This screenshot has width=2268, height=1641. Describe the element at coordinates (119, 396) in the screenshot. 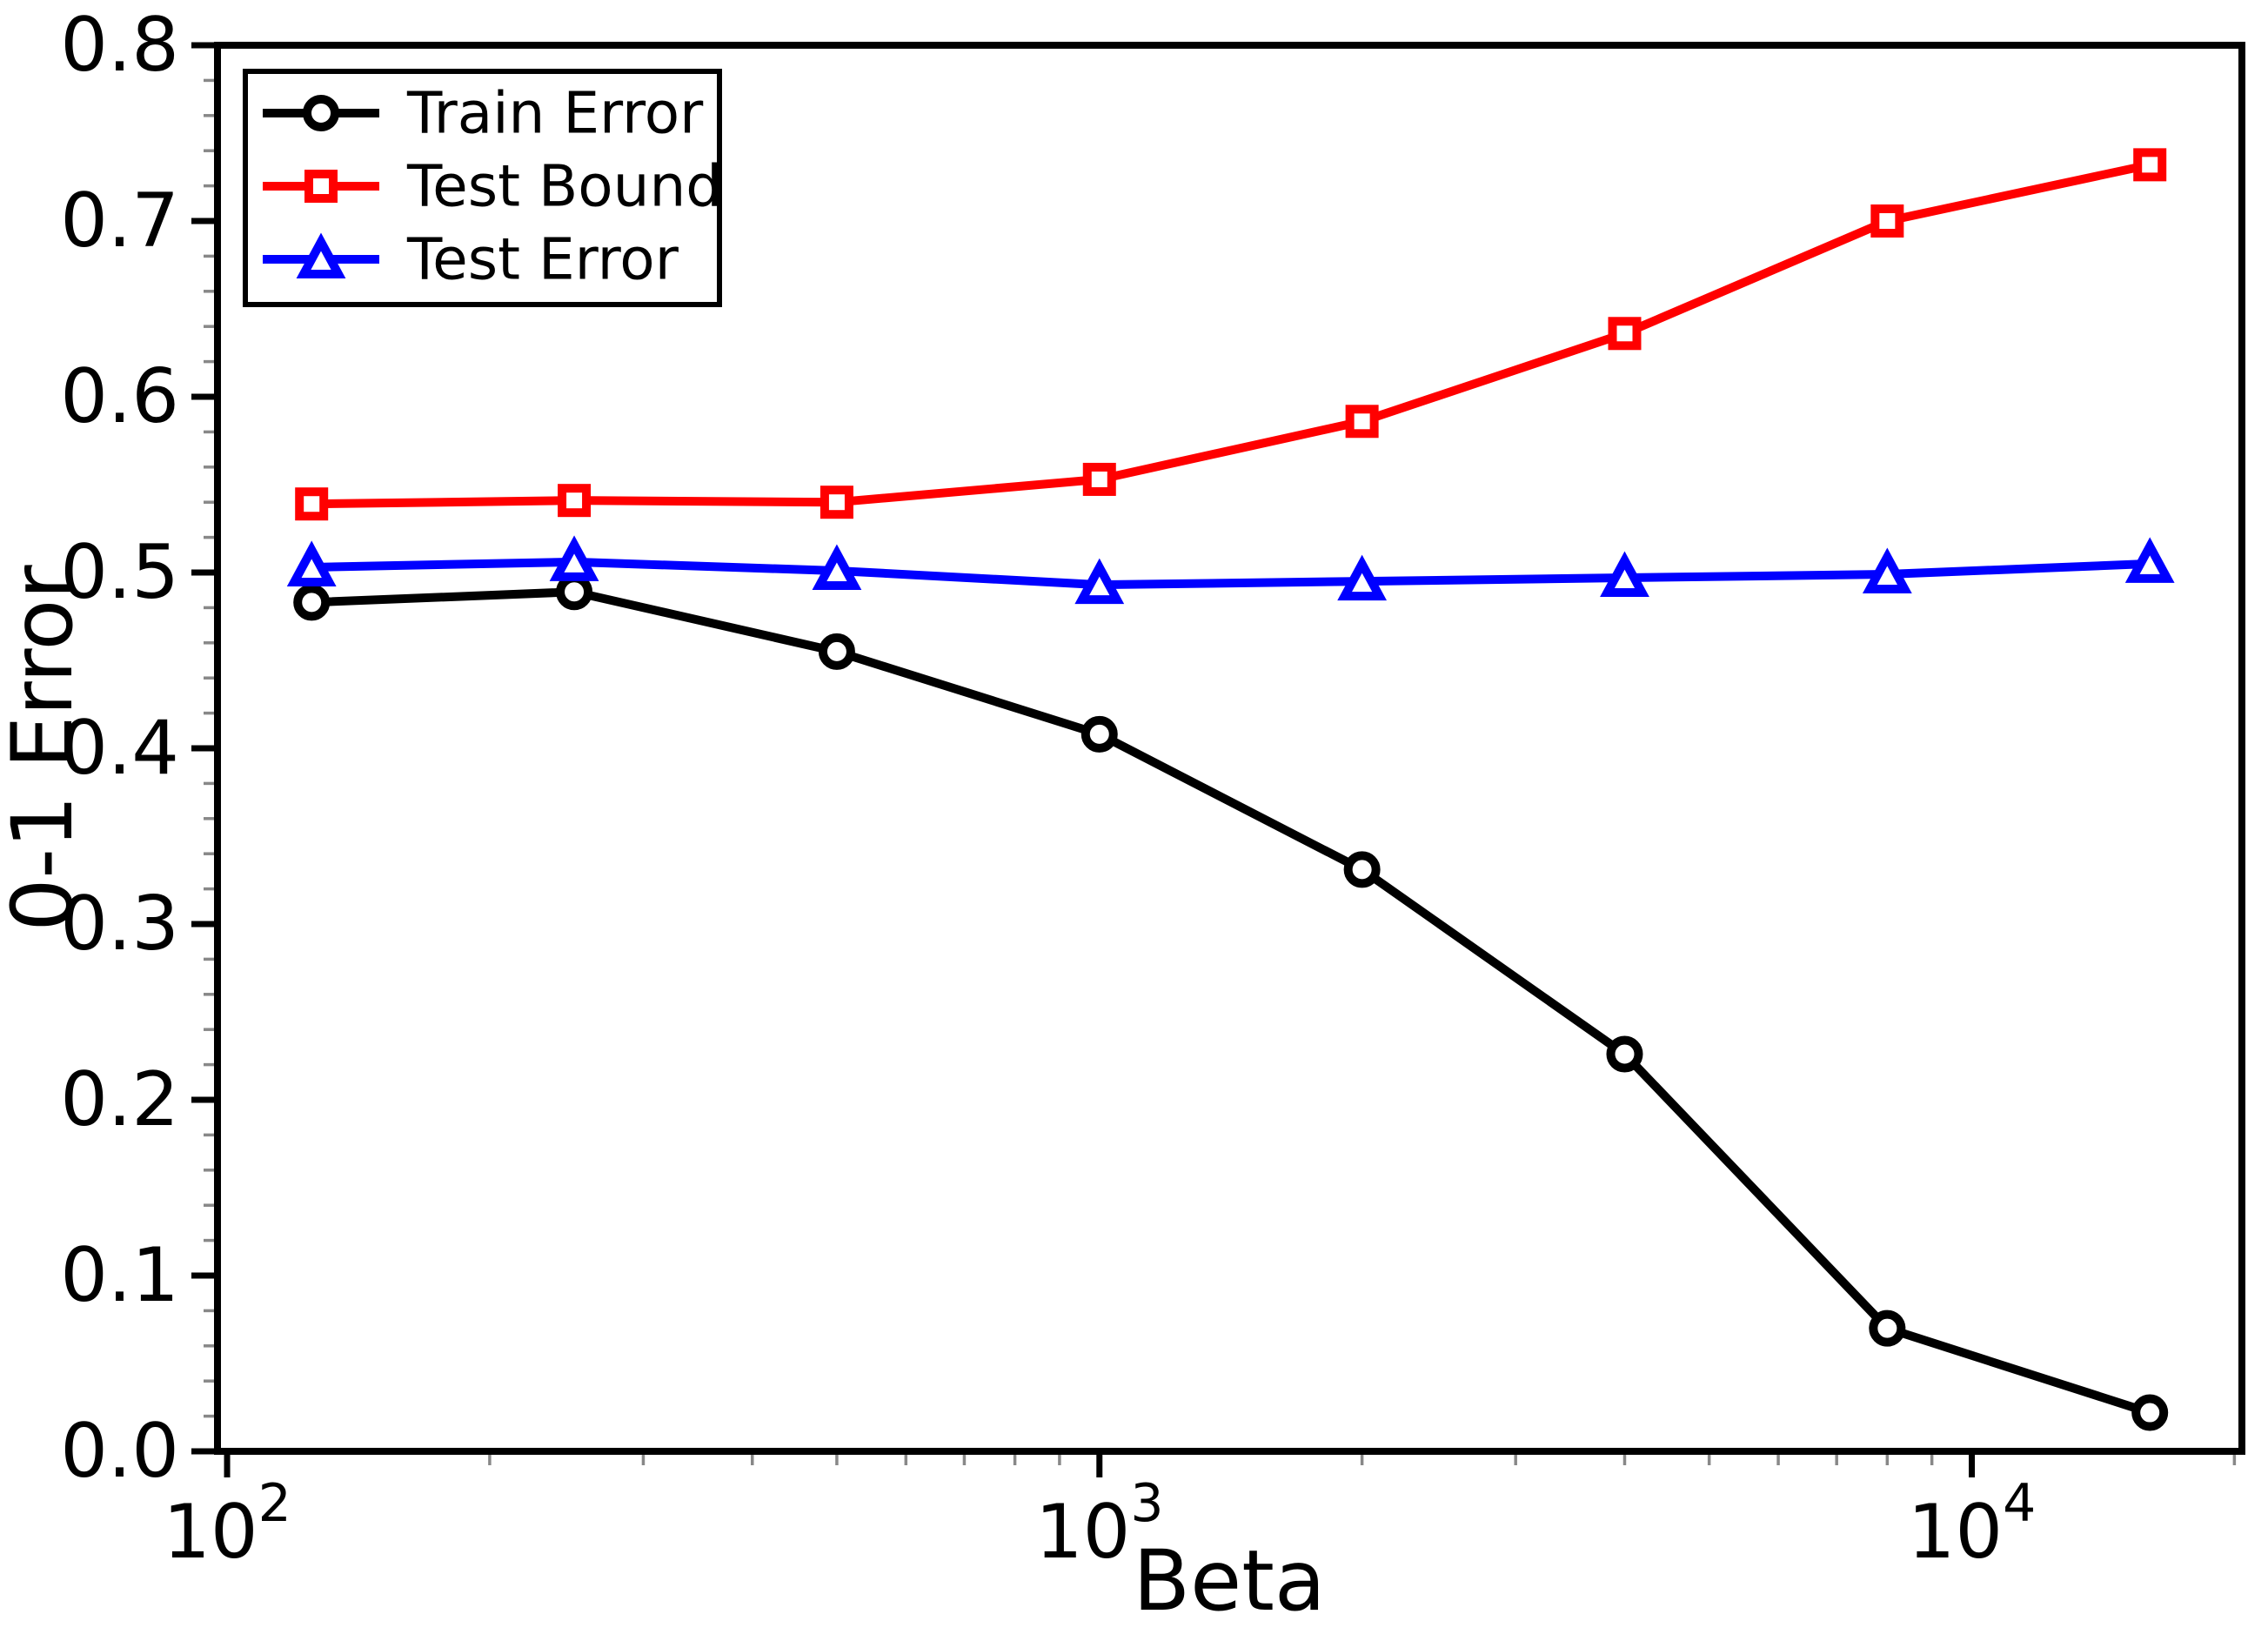

I see `y-tick-label: 0.6` at that location.